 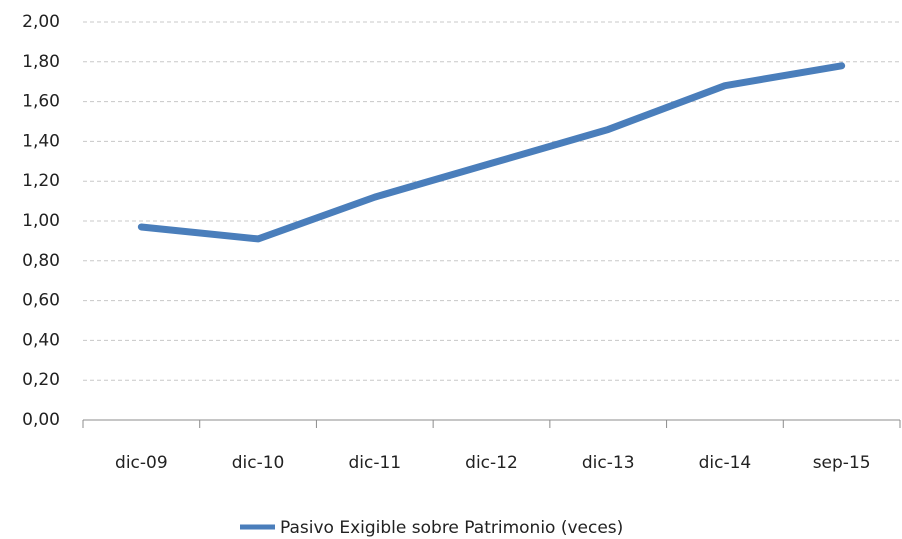 What do you see at coordinates (608, 463) in the screenshot?
I see `x-tick-label: dic-13` at bounding box center [608, 463].